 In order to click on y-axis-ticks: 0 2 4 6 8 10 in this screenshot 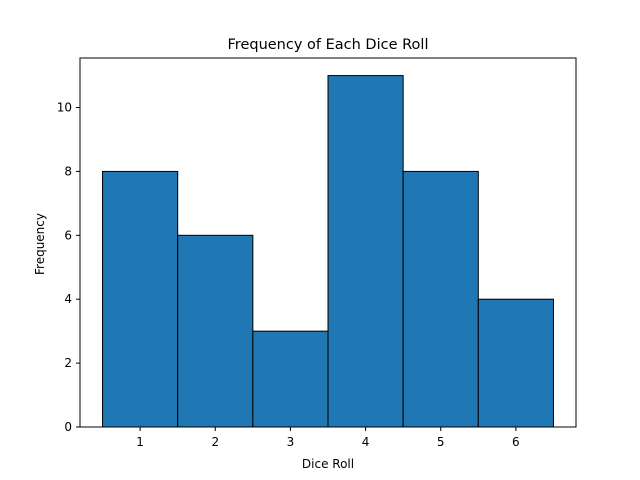, I will do `click(68, 267)`.